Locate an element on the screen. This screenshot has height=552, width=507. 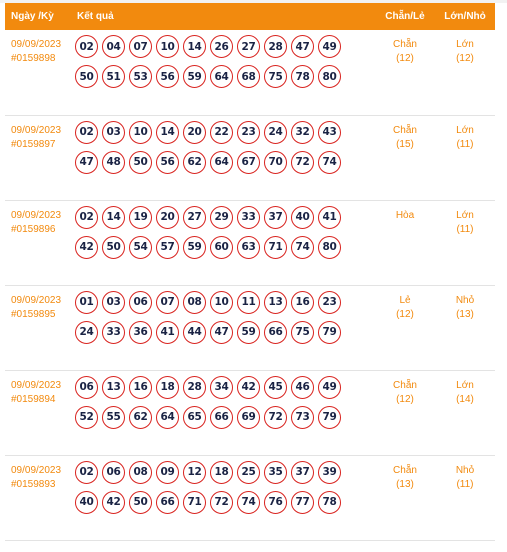
number-ball: 01 is located at coordinates (86, 302).